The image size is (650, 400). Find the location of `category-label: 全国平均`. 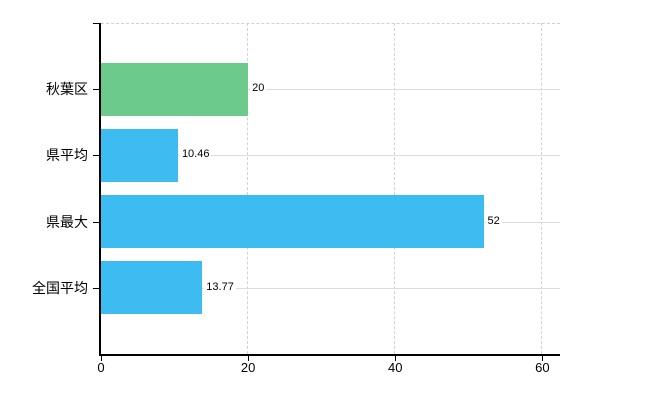

category-label: 全国平均 is located at coordinates (60, 287).